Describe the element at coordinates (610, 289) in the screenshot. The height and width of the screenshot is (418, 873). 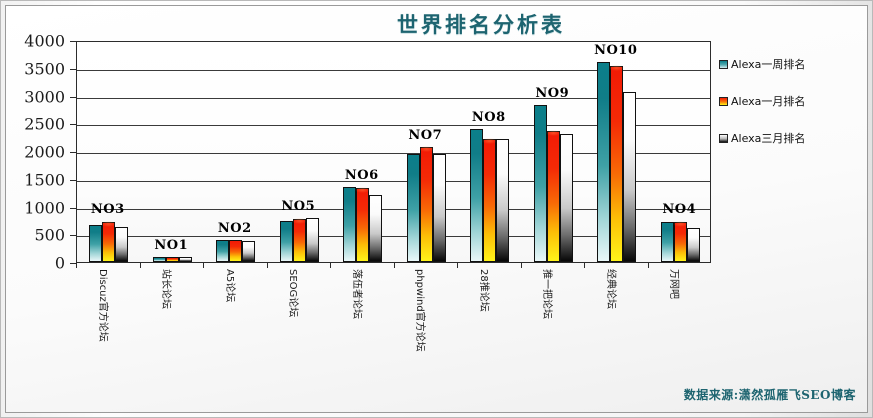
I see `x-axis-label: 经典论坛` at that location.